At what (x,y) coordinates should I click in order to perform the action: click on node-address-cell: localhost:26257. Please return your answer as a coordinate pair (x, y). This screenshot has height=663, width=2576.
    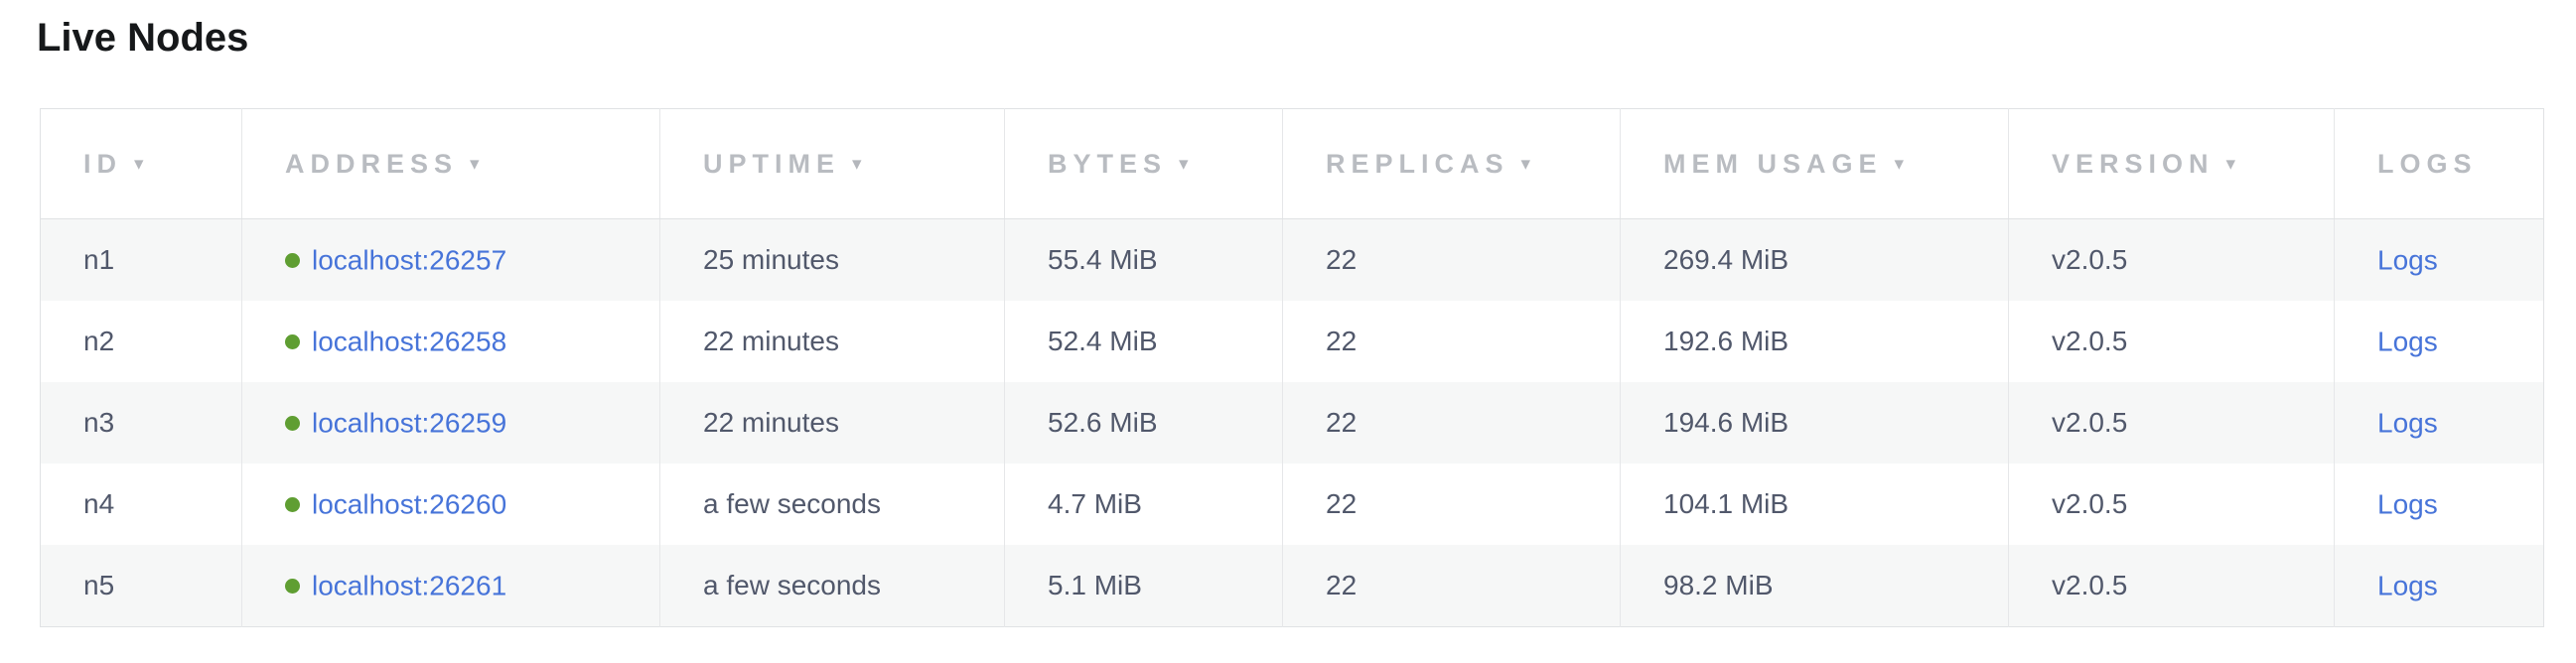
    Looking at the image, I should click on (451, 259).